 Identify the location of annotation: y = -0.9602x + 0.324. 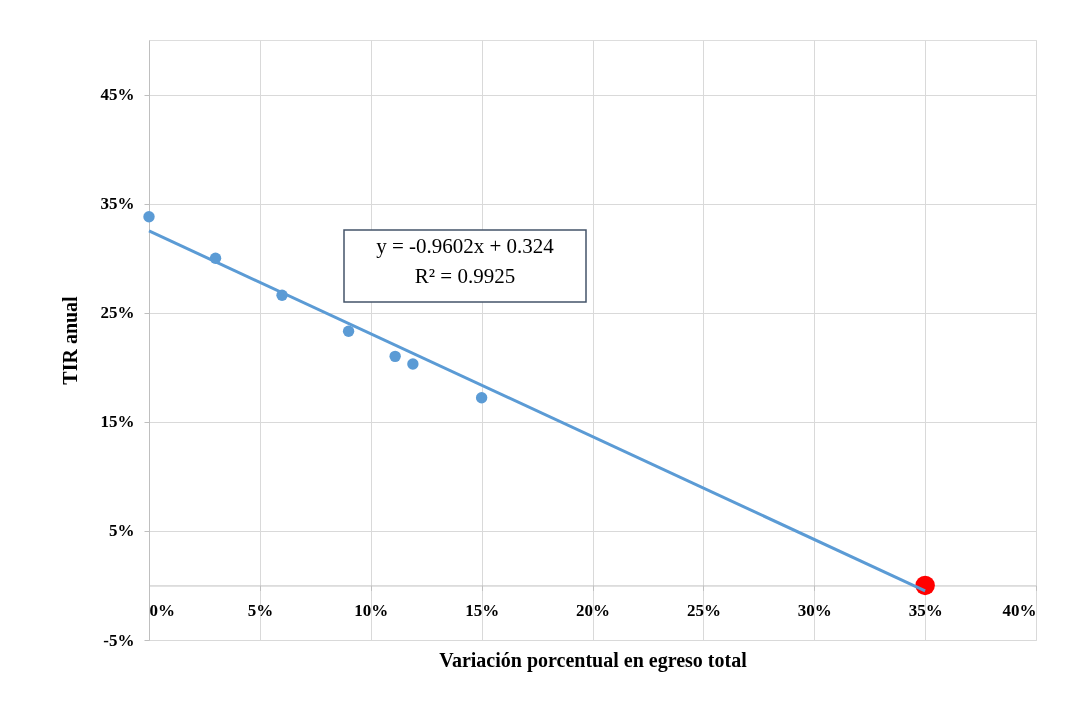
(465, 246).